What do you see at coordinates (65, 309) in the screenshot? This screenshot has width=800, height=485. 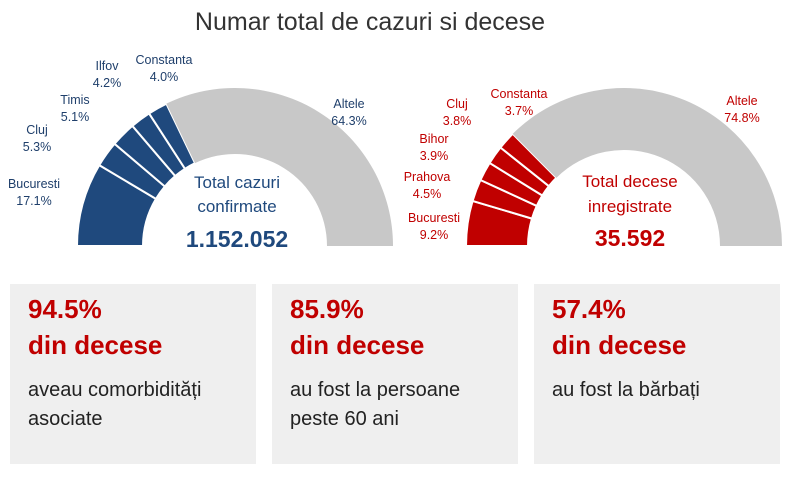 I see `stat-card-percent: 94.5%` at bounding box center [65, 309].